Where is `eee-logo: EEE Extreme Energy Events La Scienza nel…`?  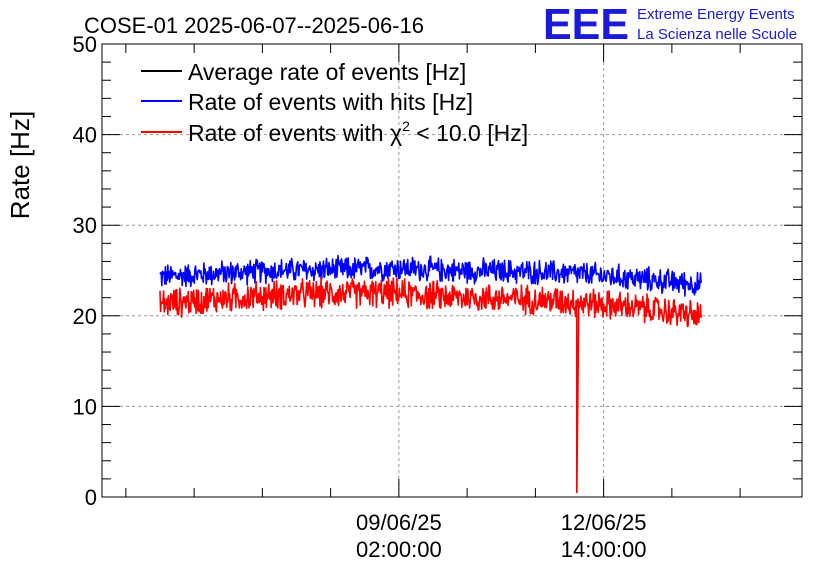
eee-logo: EEE Extreme Energy Events La Scienza nel… is located at coordinates (670, 24).